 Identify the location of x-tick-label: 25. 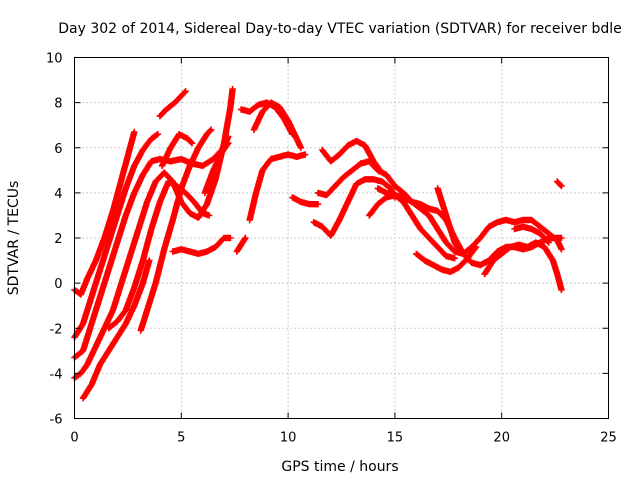
(608, 438).